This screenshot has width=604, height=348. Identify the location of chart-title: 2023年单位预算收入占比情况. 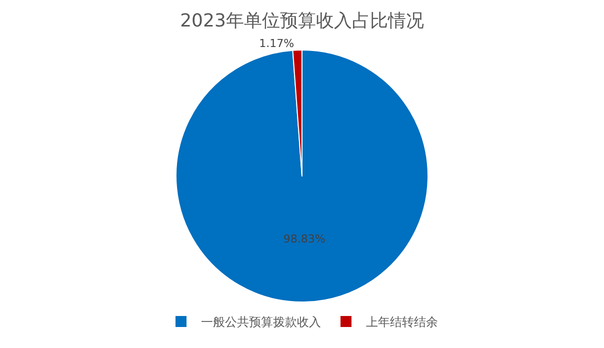
(302, 21).